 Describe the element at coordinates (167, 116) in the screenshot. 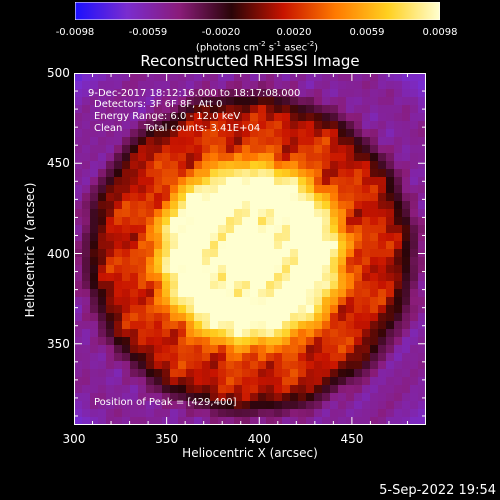

I see `energy-range-label: Energy Range: 6.0 - 12.0 keV` at that location.